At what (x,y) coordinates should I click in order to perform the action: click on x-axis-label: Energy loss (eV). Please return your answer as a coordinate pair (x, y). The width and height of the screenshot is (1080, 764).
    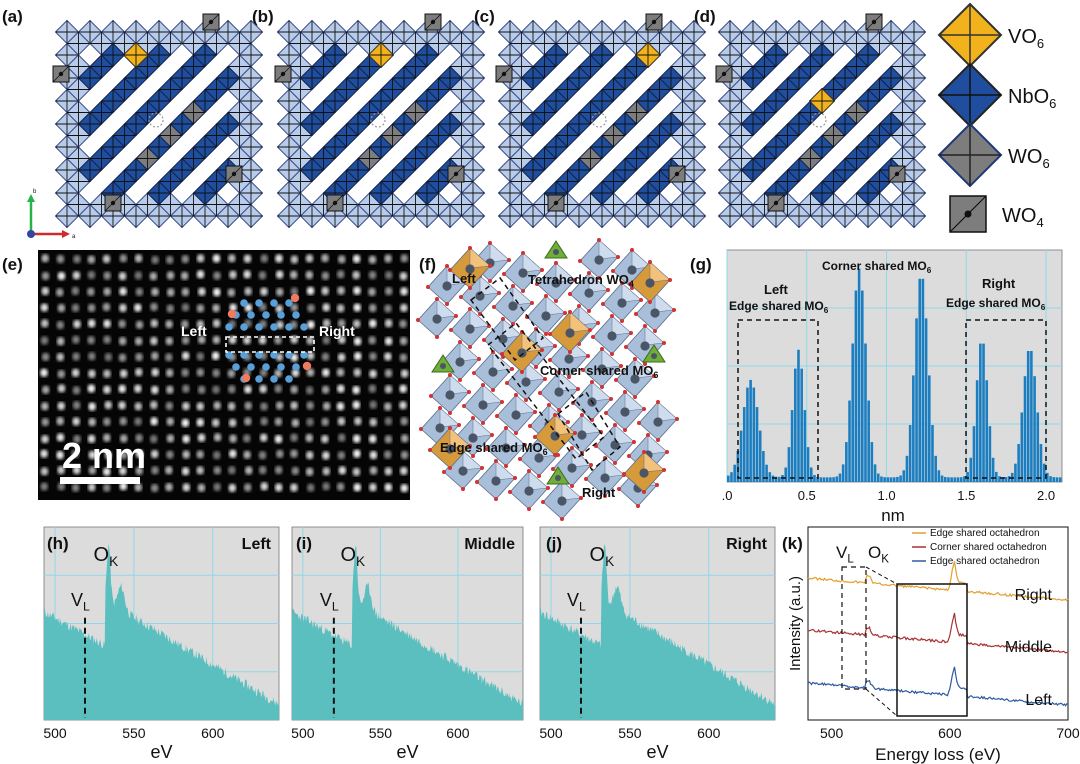
    Looking at the image, I should click on (938, 754).